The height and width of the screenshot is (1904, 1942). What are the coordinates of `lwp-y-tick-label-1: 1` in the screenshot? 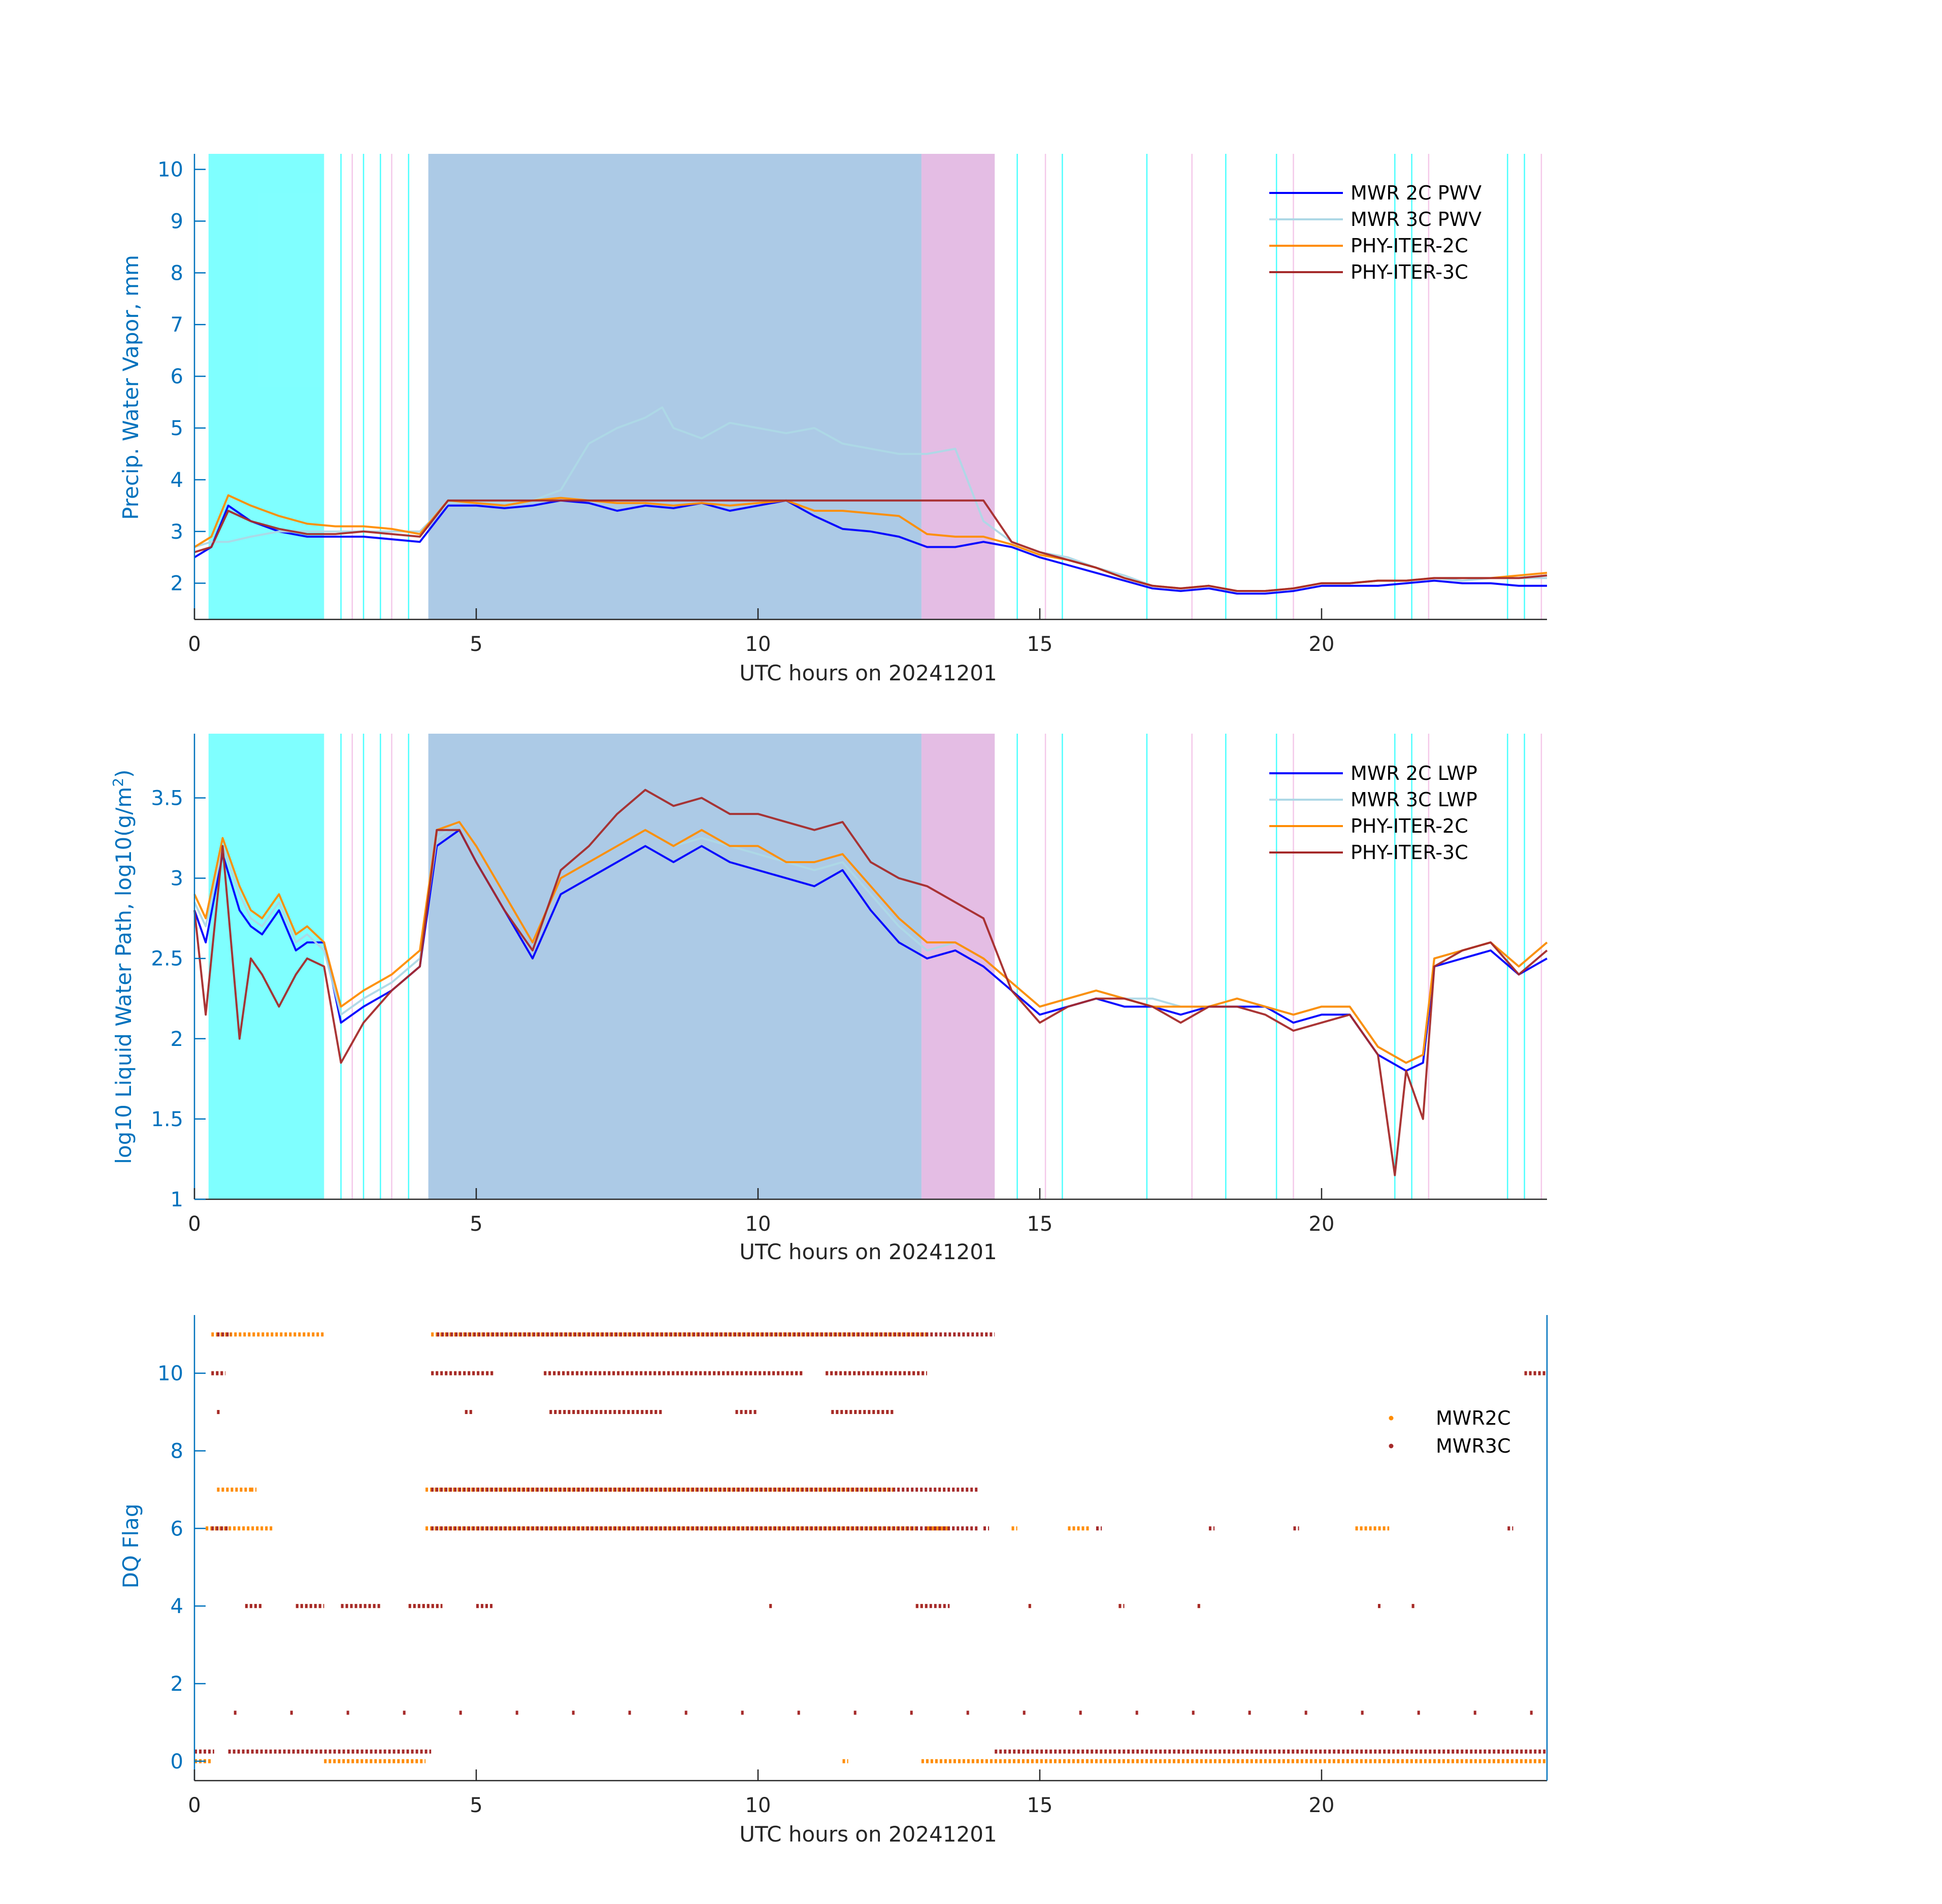 It's located at (177, 1199).